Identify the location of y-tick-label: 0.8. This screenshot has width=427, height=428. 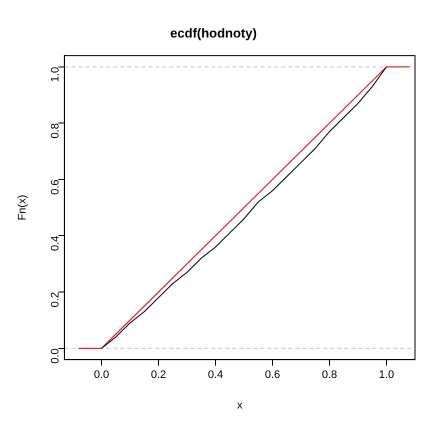
(55, 130).